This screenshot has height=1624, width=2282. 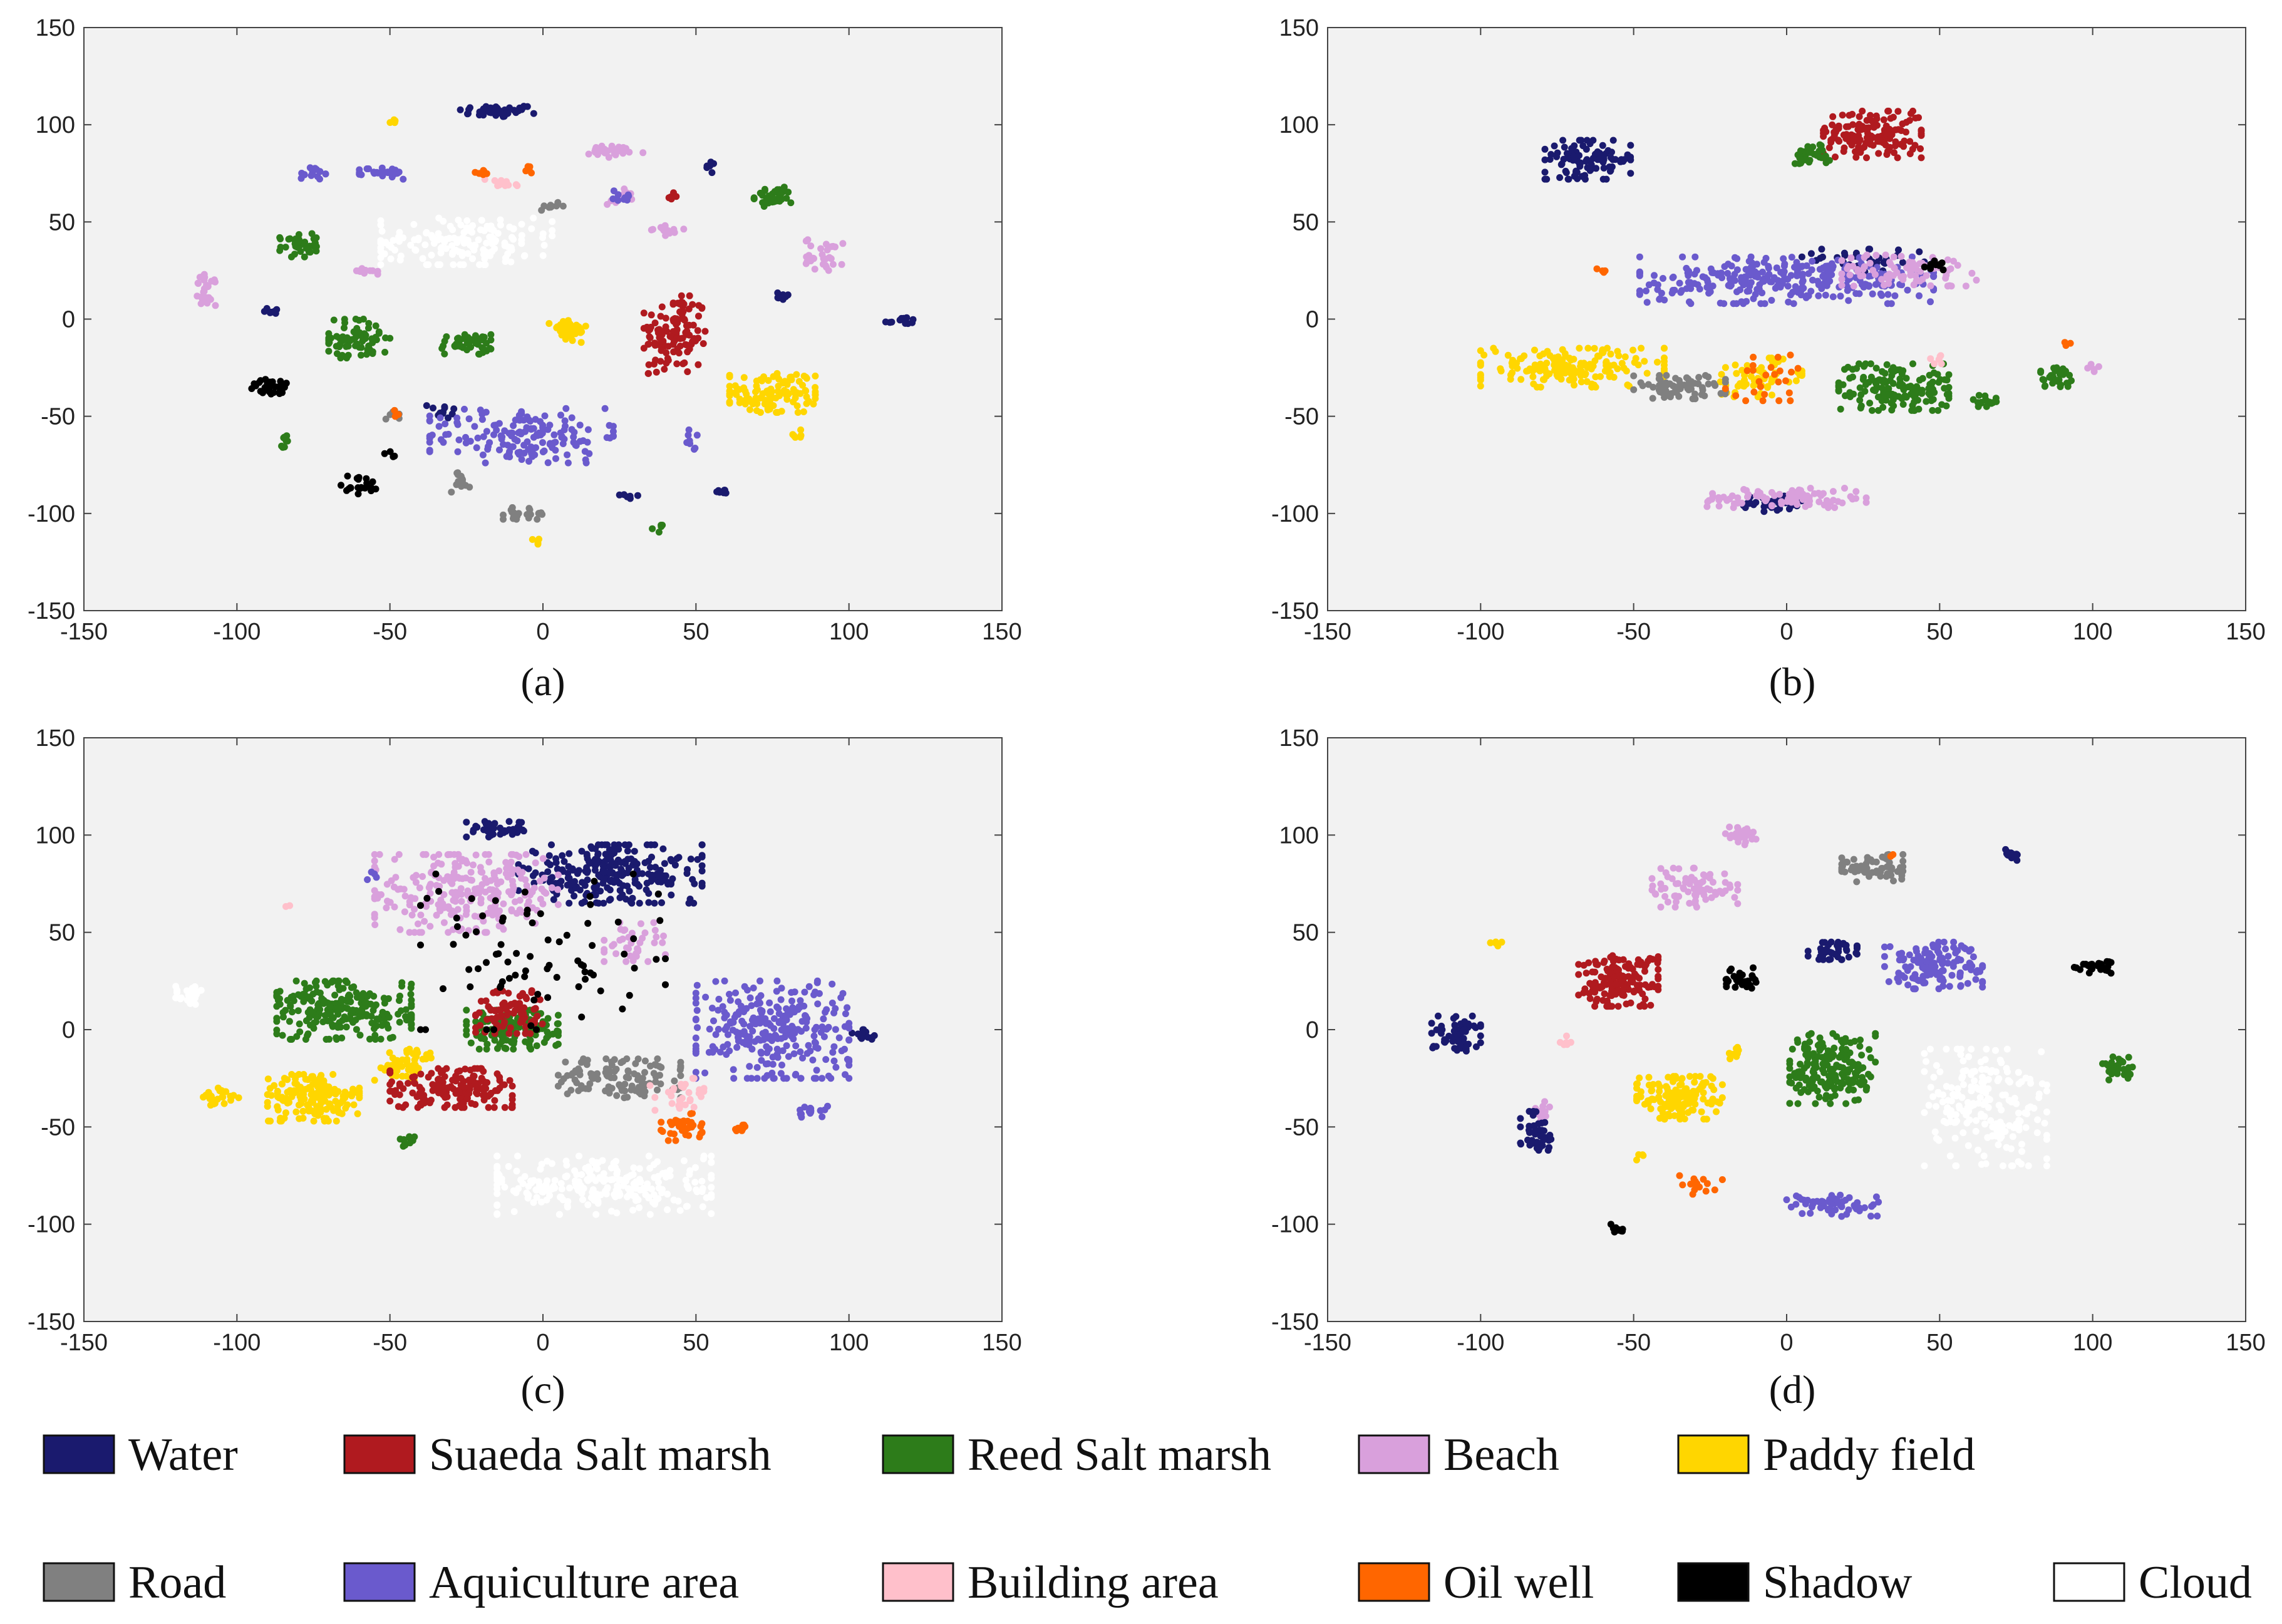 I want to click on scatter-points, so click(x=1789, y=311).